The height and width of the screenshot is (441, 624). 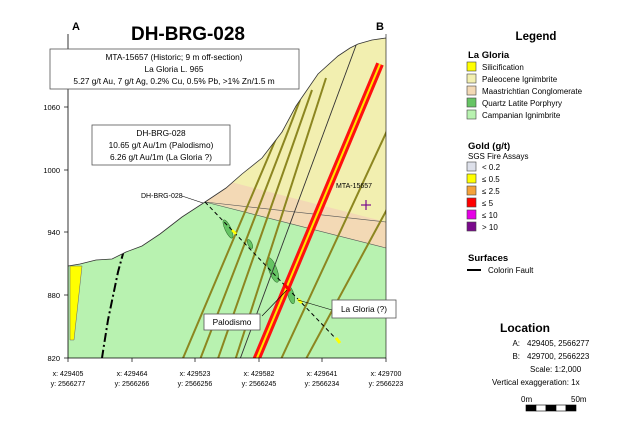 I want to click on legend-item-label: Maastrichtian Conglomerate, so click(x=532, y=91).